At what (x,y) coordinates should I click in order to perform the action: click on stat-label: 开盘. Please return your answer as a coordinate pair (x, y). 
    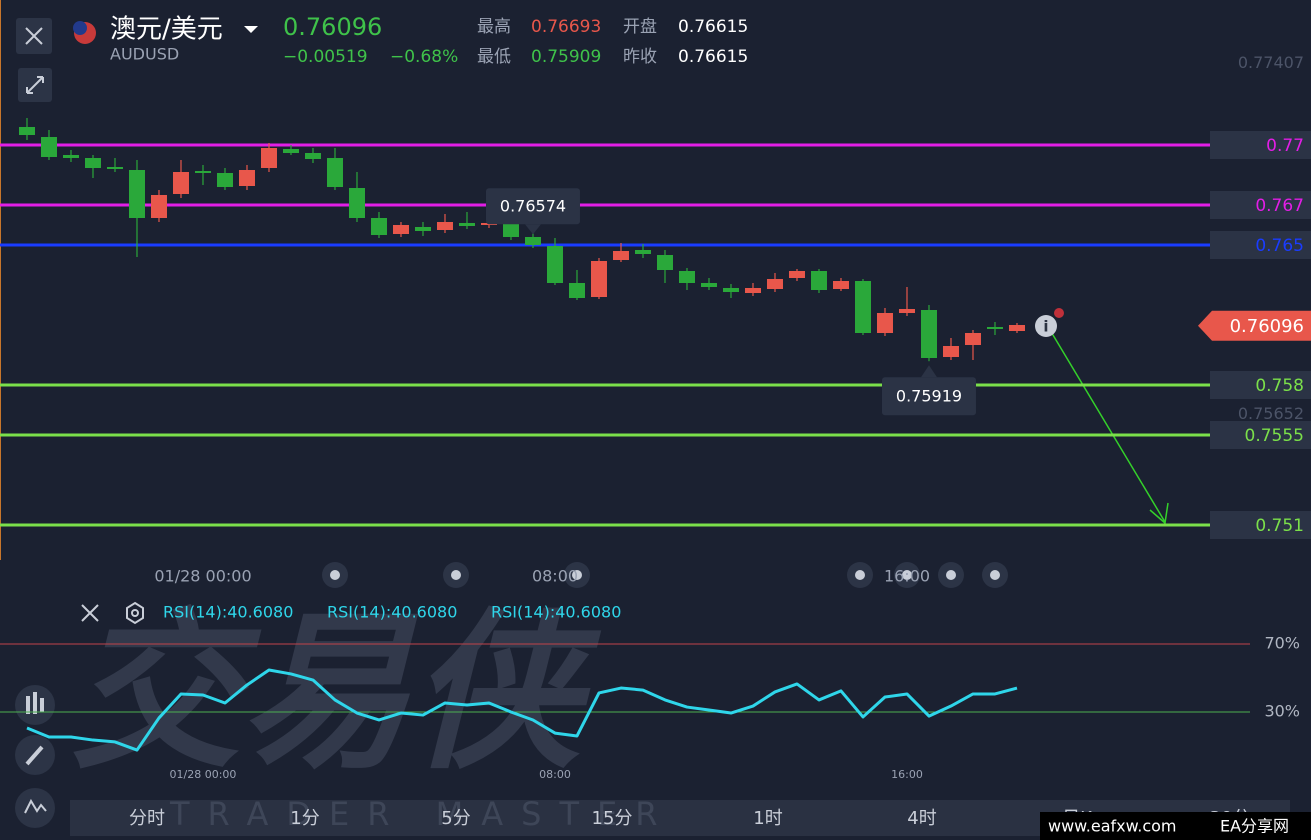
    Looking at the image, I should click on (640, 27).